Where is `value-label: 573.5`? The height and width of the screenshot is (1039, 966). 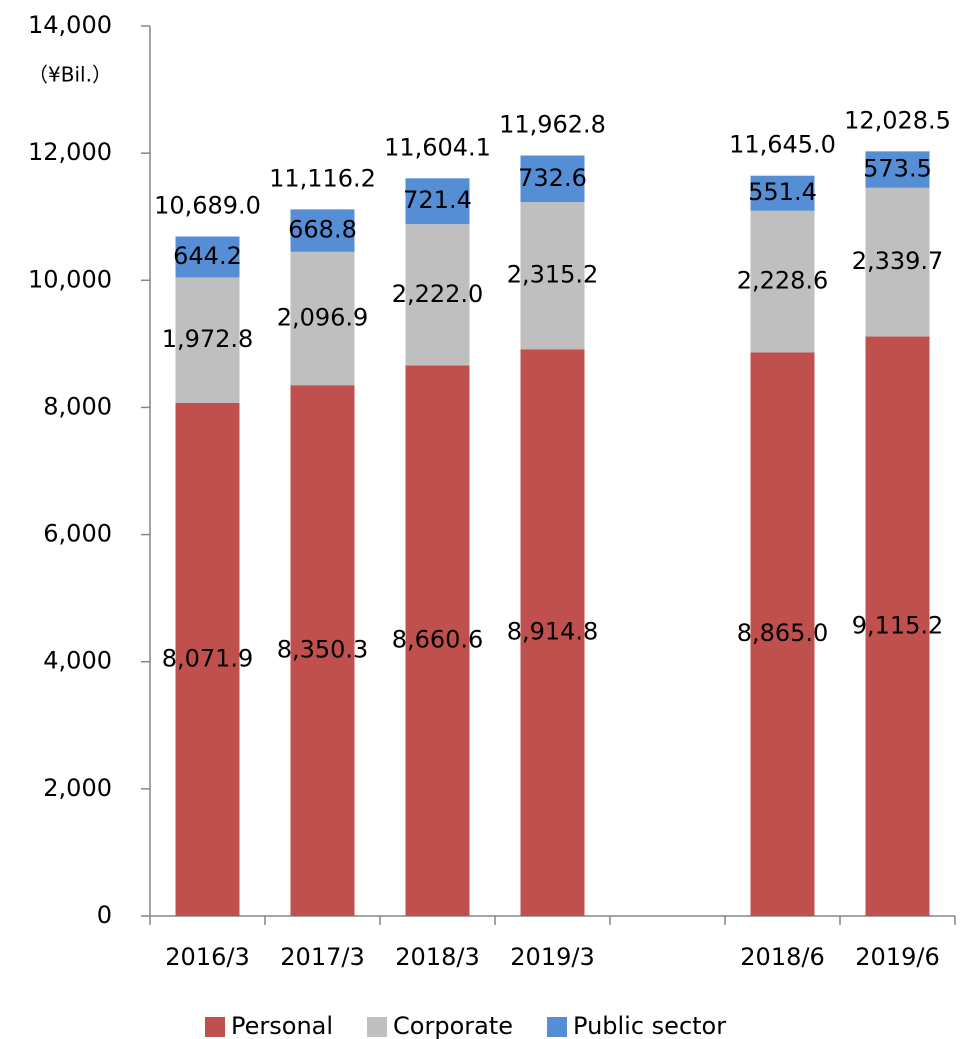 value-label: 573.5 is located at coordinates (897, 169).